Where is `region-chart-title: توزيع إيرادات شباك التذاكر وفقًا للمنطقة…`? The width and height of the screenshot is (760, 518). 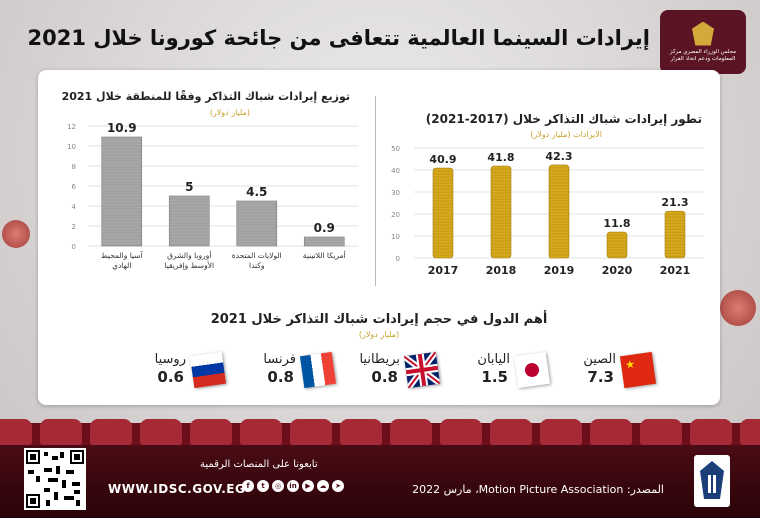 region-chart-title: توزيع إيرادات شباك التذاكر وفقًا للمنطقة… is located at coordinates (205, 96).